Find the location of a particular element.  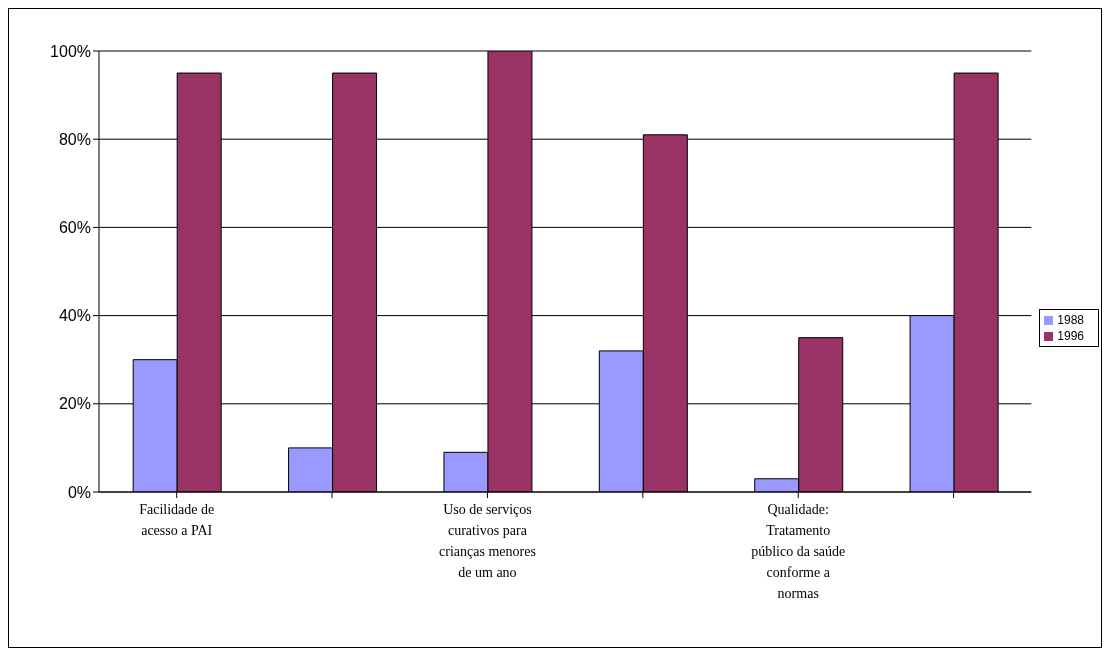

x-tick-label: Facilidade de acesso a PAI is located at coordinates (177, 520).